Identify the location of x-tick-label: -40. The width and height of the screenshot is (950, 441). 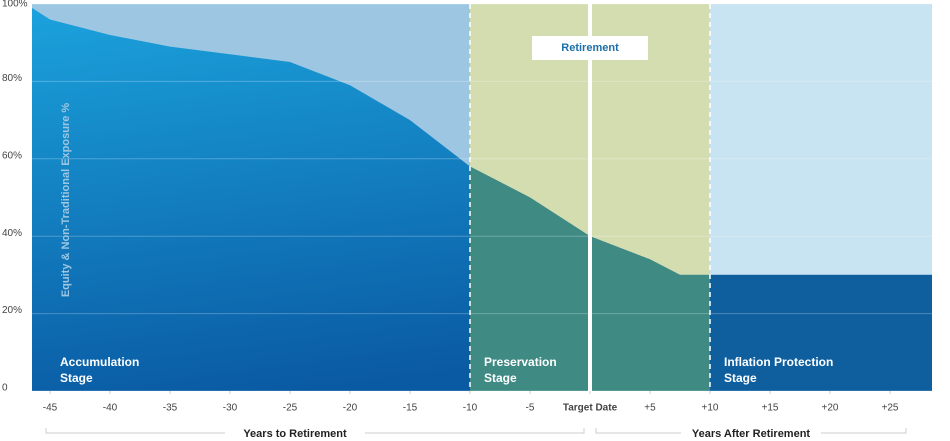
(110, 408).